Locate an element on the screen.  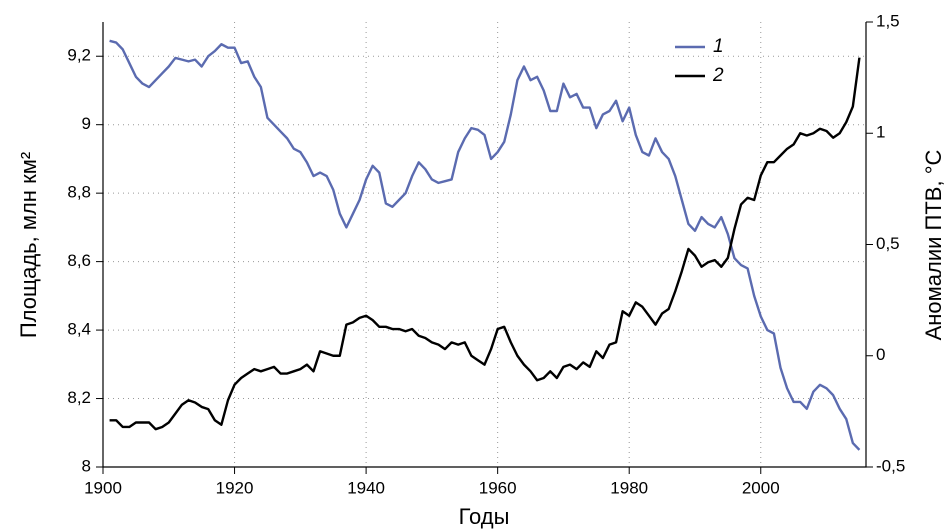
y-tick-label: 8,8 is located at coordinates (79, 192).